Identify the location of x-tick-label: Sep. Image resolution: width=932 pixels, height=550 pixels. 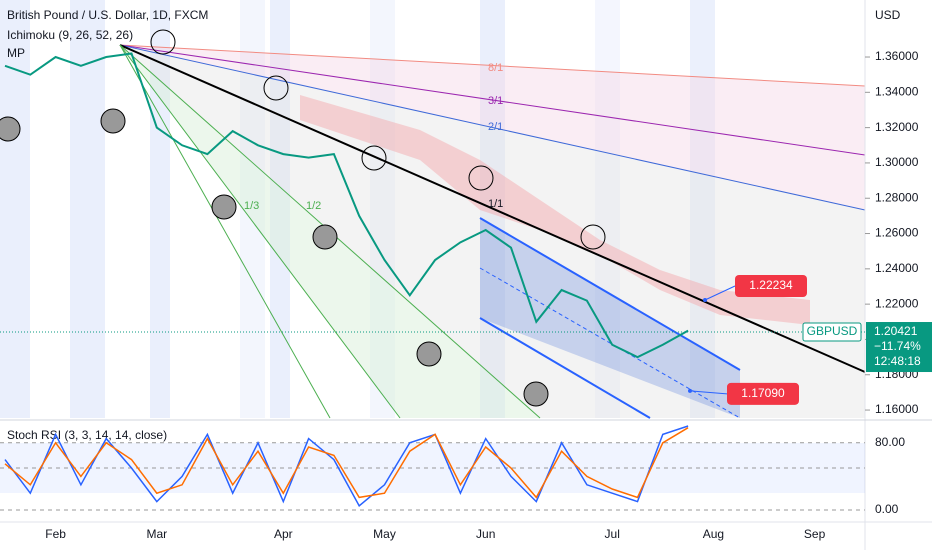
(815, 534).